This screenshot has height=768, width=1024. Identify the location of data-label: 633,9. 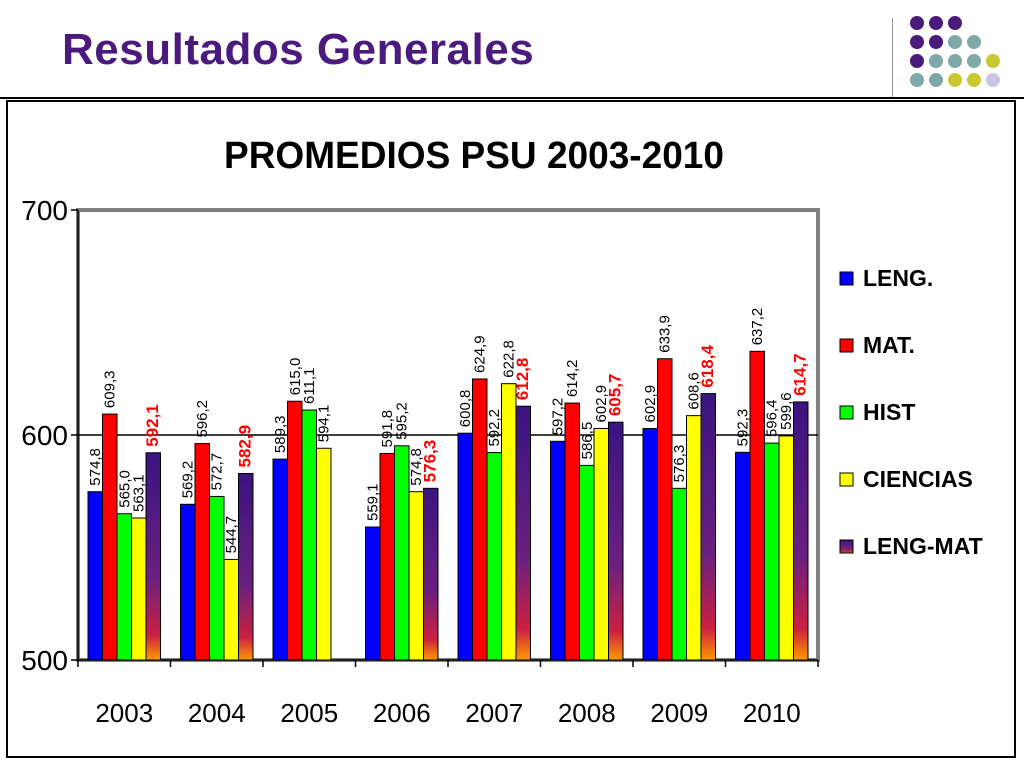
(665, 334).